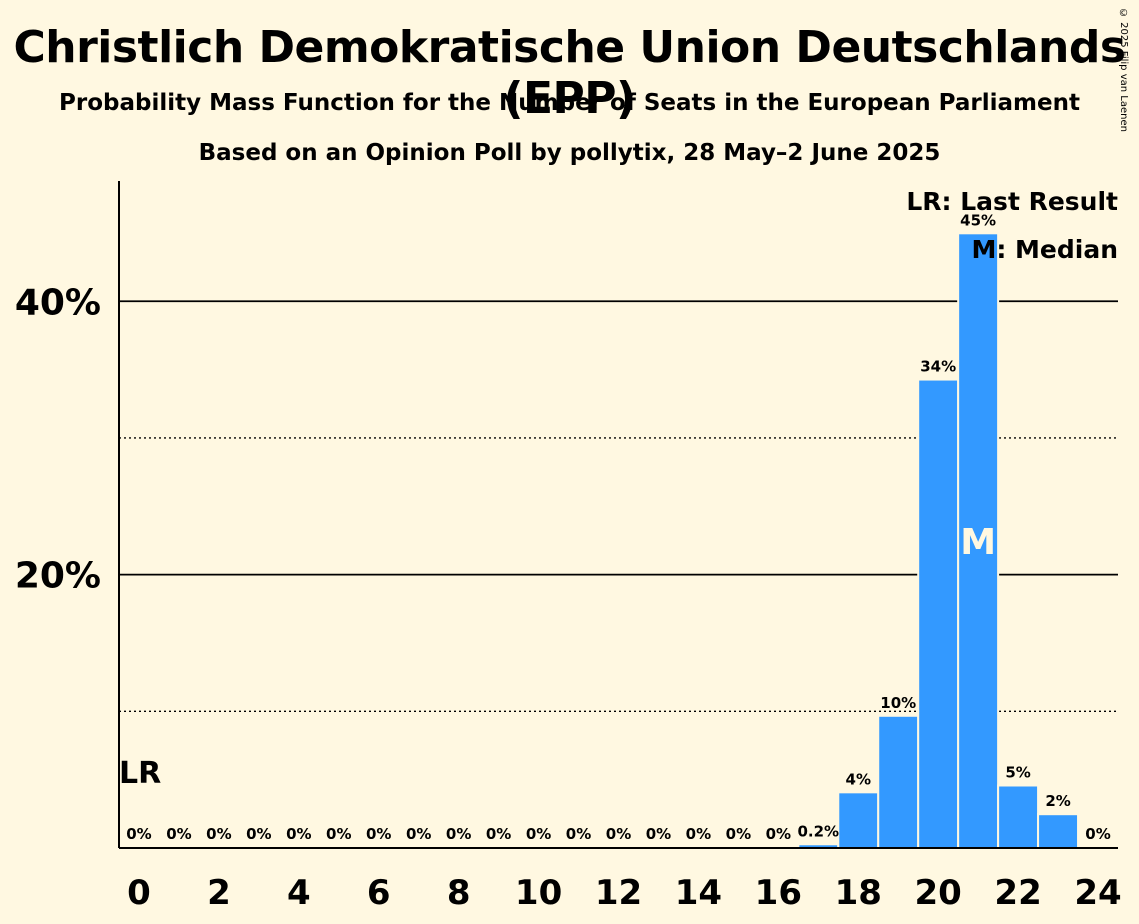 The width and height of the screenshot is (1139, 924). Describe the element at coordinates (458, 834) in the screenshot. I see `data-label-seat-8: 0%` at that location.